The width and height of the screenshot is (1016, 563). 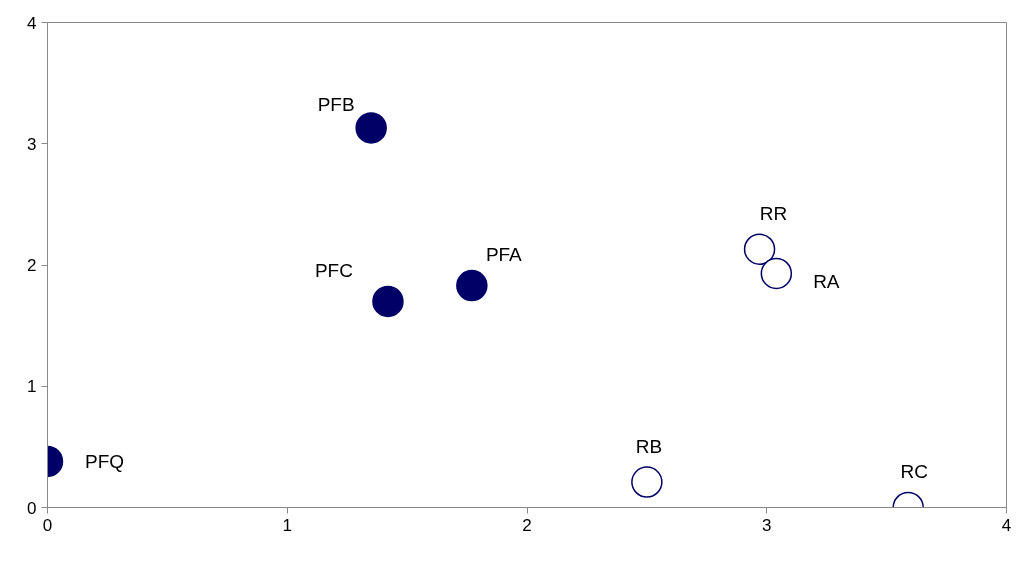 What do you see at coordinates (32, 508) in the screenshot?
I see `y-tick-label: 0` at bounding box center [32, 508].